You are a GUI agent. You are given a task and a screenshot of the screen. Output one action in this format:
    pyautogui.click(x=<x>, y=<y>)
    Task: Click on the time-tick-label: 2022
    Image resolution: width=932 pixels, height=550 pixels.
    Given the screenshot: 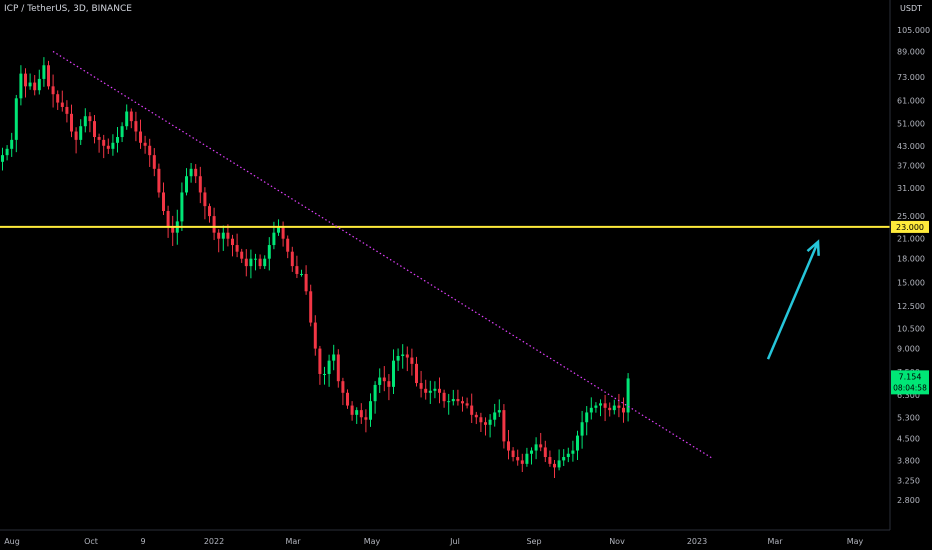 What is the action you would take?
    pyautogui.click(x=214, y=541)
    